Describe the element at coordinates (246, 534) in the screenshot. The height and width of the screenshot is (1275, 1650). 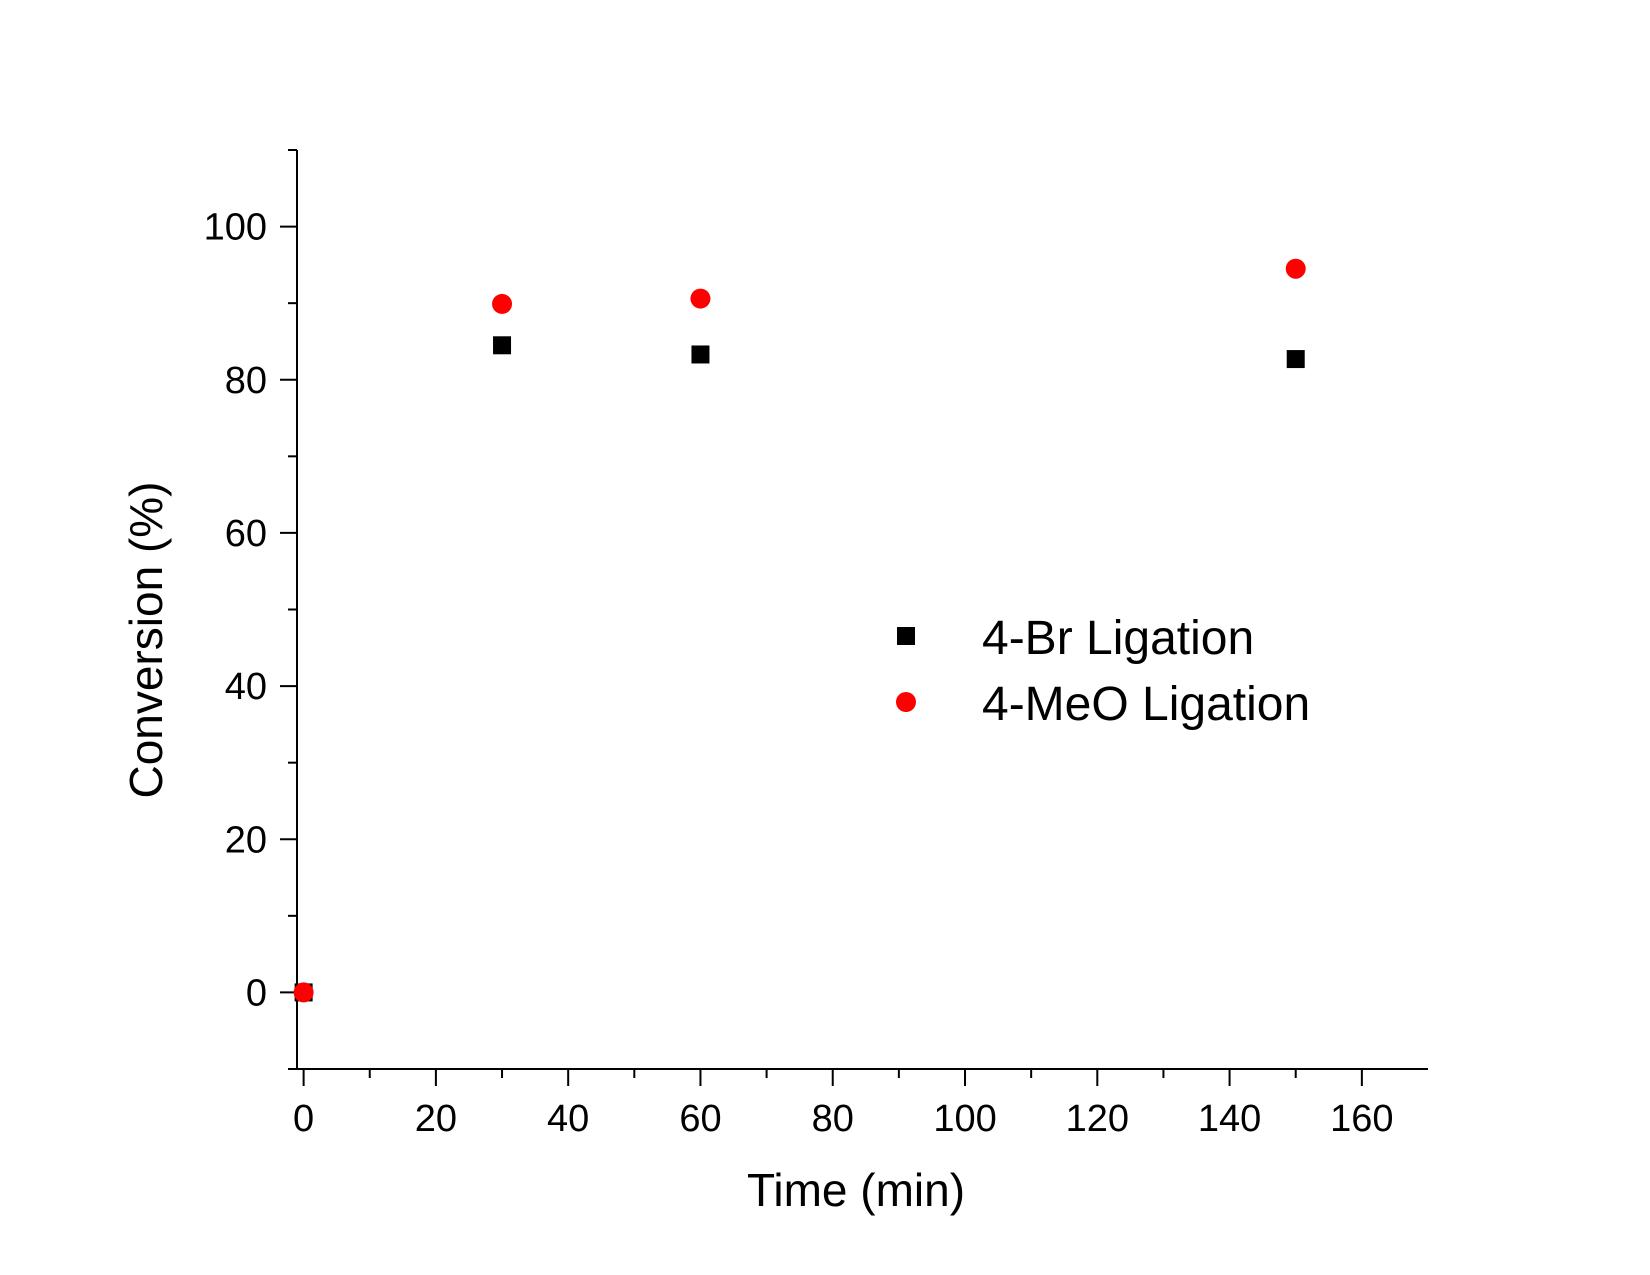
I see `y-tick-label: 60` at that location.